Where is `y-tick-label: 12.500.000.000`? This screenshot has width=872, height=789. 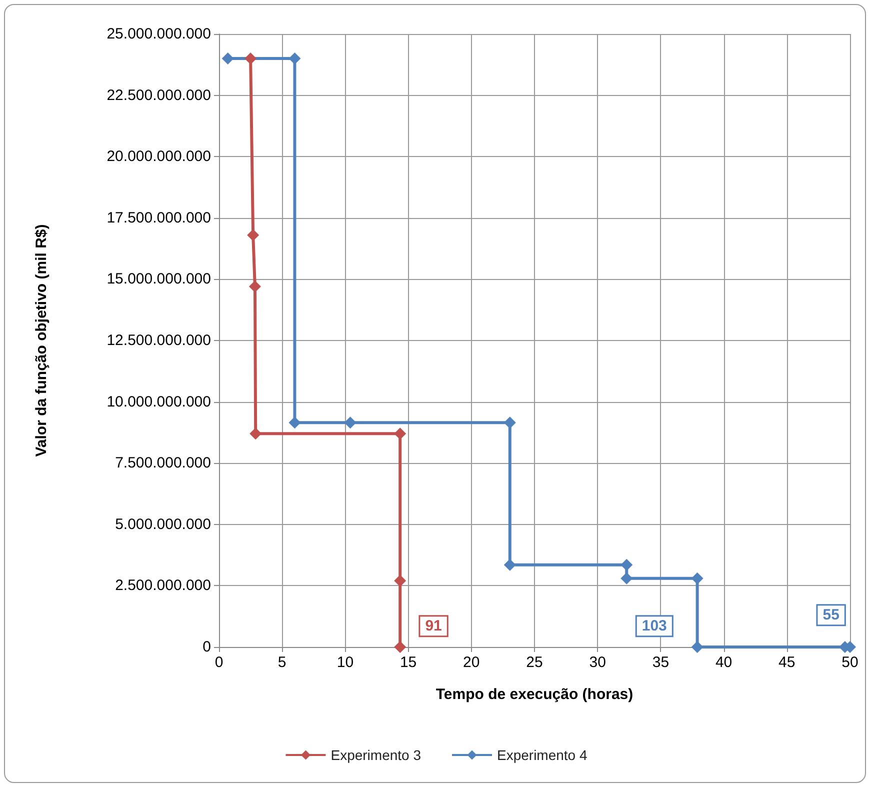 y-tick-label: 12.500.000.000 is located at coordinates (158, 340).